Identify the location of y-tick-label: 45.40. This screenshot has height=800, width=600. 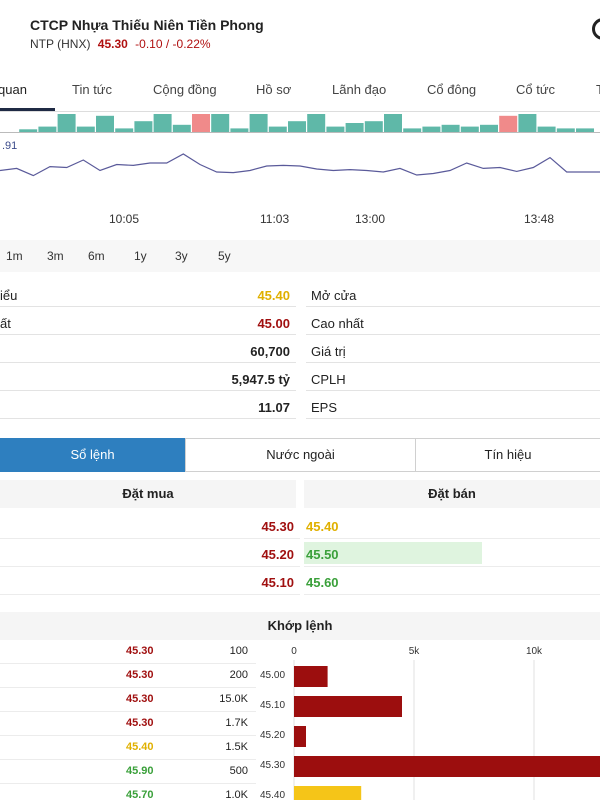
(272, 795).